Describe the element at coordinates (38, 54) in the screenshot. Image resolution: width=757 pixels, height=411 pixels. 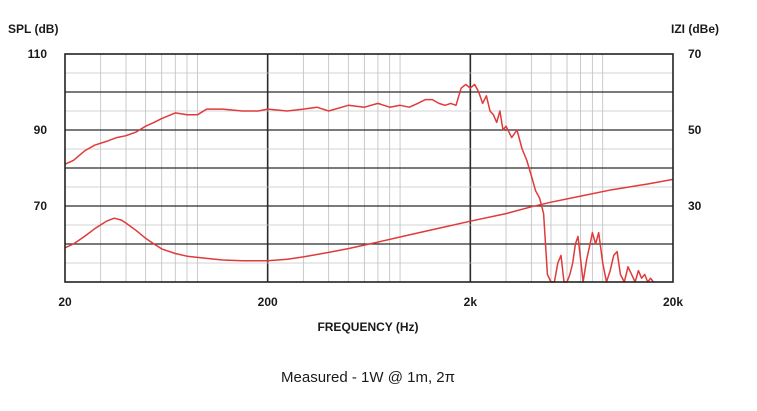
I see `y-left-tick-label: 110` at that location.